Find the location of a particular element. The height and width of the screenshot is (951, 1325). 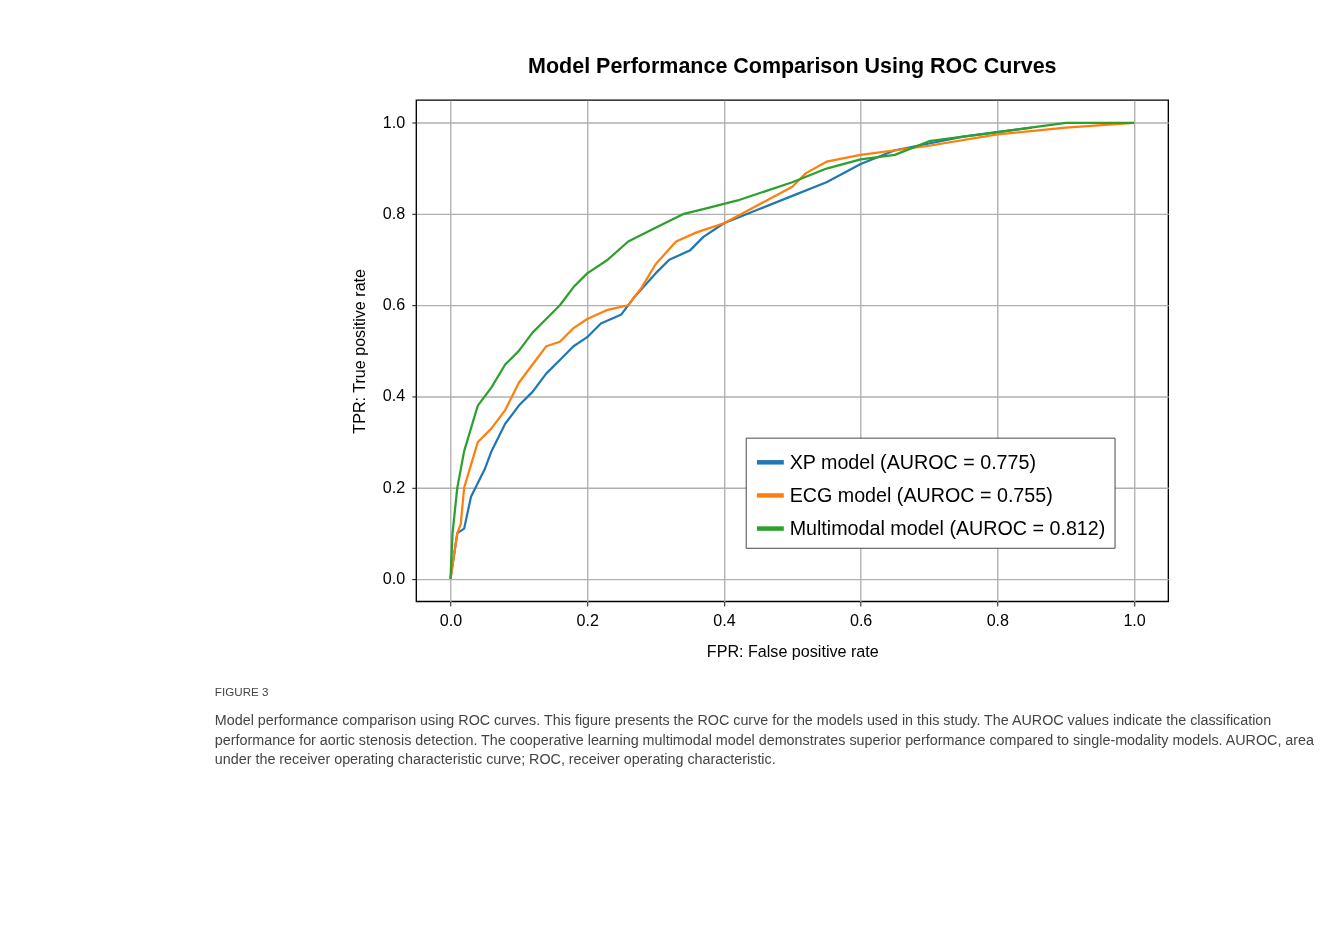

x-tick-label: 0.6 is located at coordinates (861, 620).